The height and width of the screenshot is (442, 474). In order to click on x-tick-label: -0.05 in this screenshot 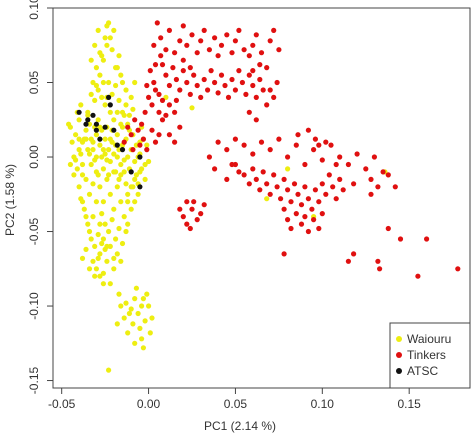, I will do `click(62, 404)`.